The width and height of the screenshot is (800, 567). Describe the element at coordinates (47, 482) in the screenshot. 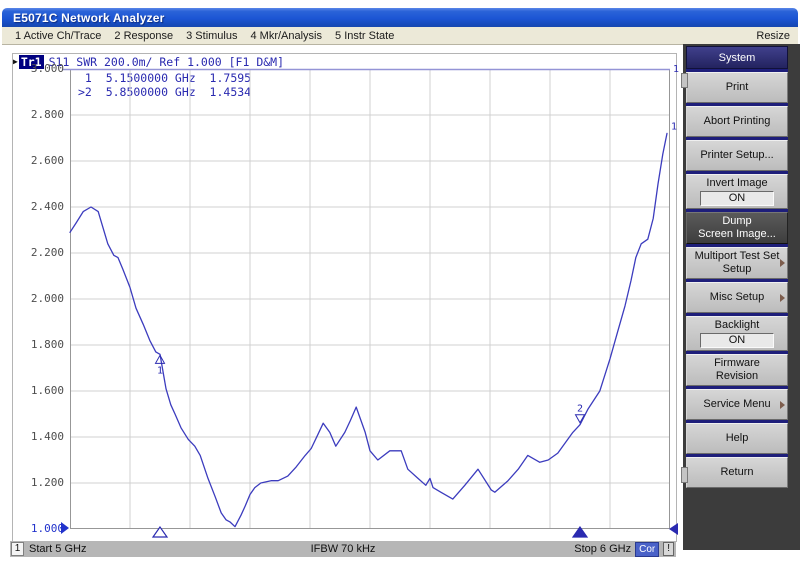

I see `y-axis-tick-label: 1.200` at that location.